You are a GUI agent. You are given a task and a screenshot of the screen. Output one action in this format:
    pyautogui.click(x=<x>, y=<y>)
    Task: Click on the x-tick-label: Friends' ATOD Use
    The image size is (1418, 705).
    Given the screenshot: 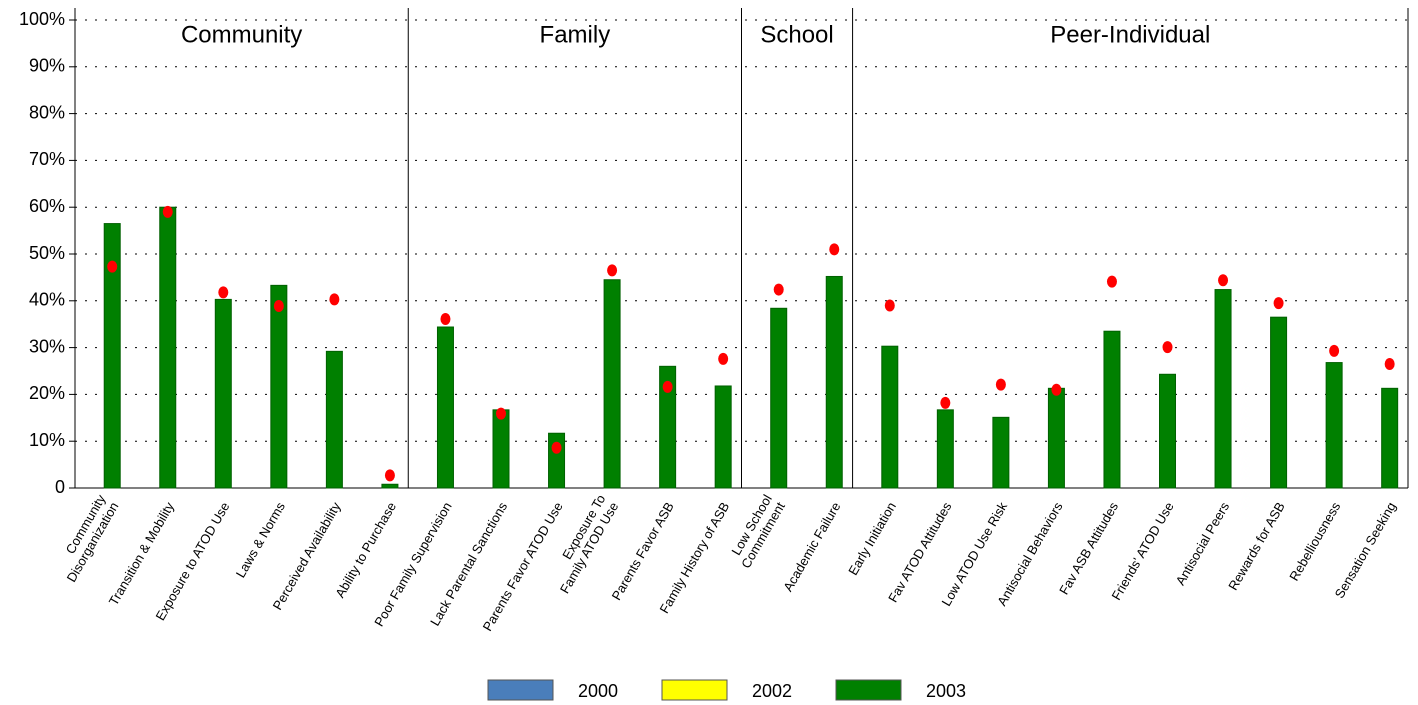 What is the action you would take?
    pyautogui.click(x=1143, y=551)
    